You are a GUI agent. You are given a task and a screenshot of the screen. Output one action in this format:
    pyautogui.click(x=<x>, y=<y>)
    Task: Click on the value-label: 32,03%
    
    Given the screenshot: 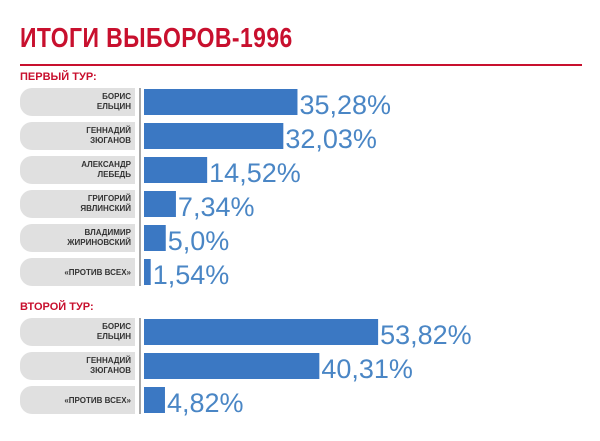 What is the action you would take?
    pyautogui.click(x=331, y=139)
    